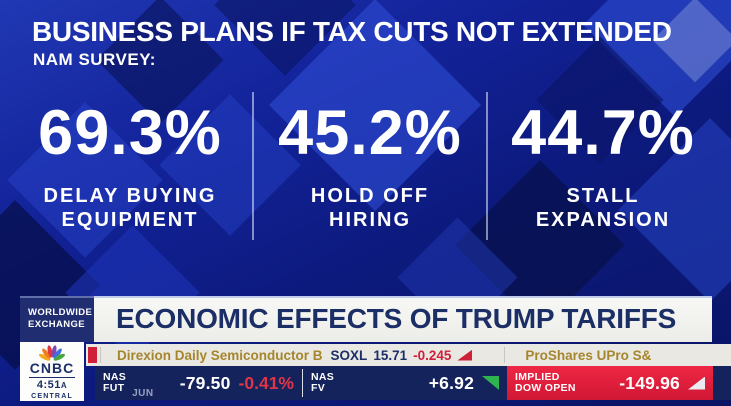  I want to click on stat-delay-buying: 69.3% DELAY BUYING EQUIPMENT, so click(130, 166).